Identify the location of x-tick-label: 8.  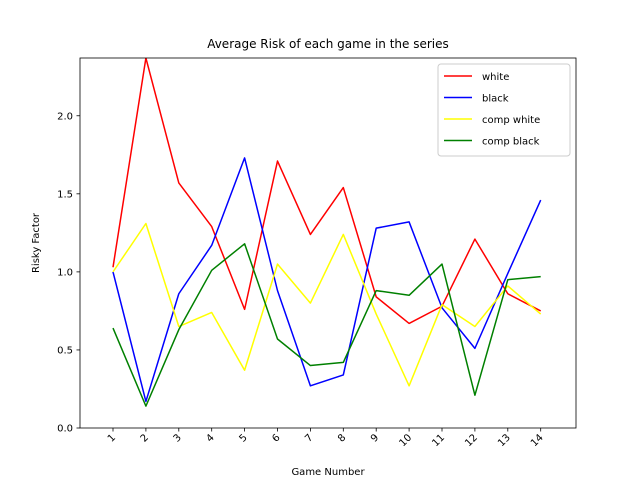
(342, 438).